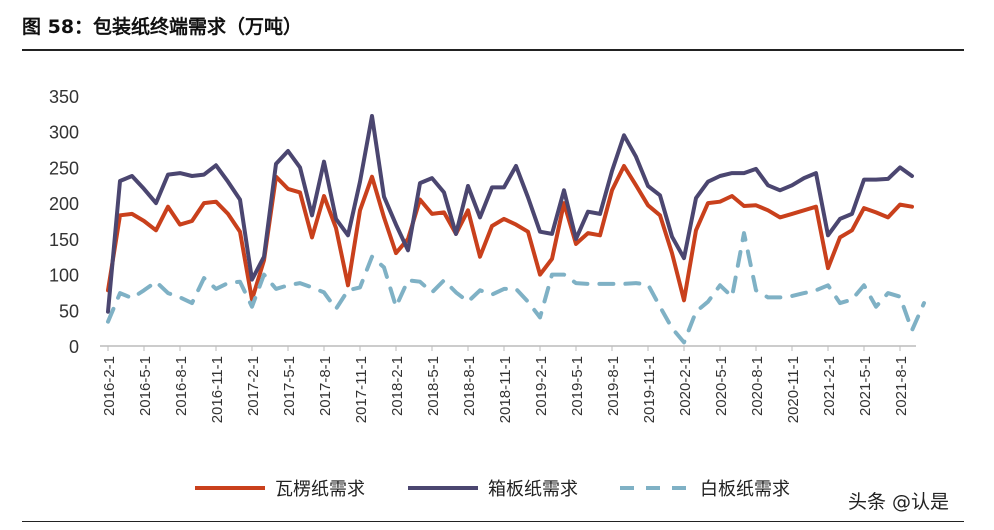 The width and height of the screenshot is (994, 530). Describe the element at coordinates (162, 27) in the screenshot. I see `chart-title: 图 58：包装纸终端需求（万吨）` at that location.